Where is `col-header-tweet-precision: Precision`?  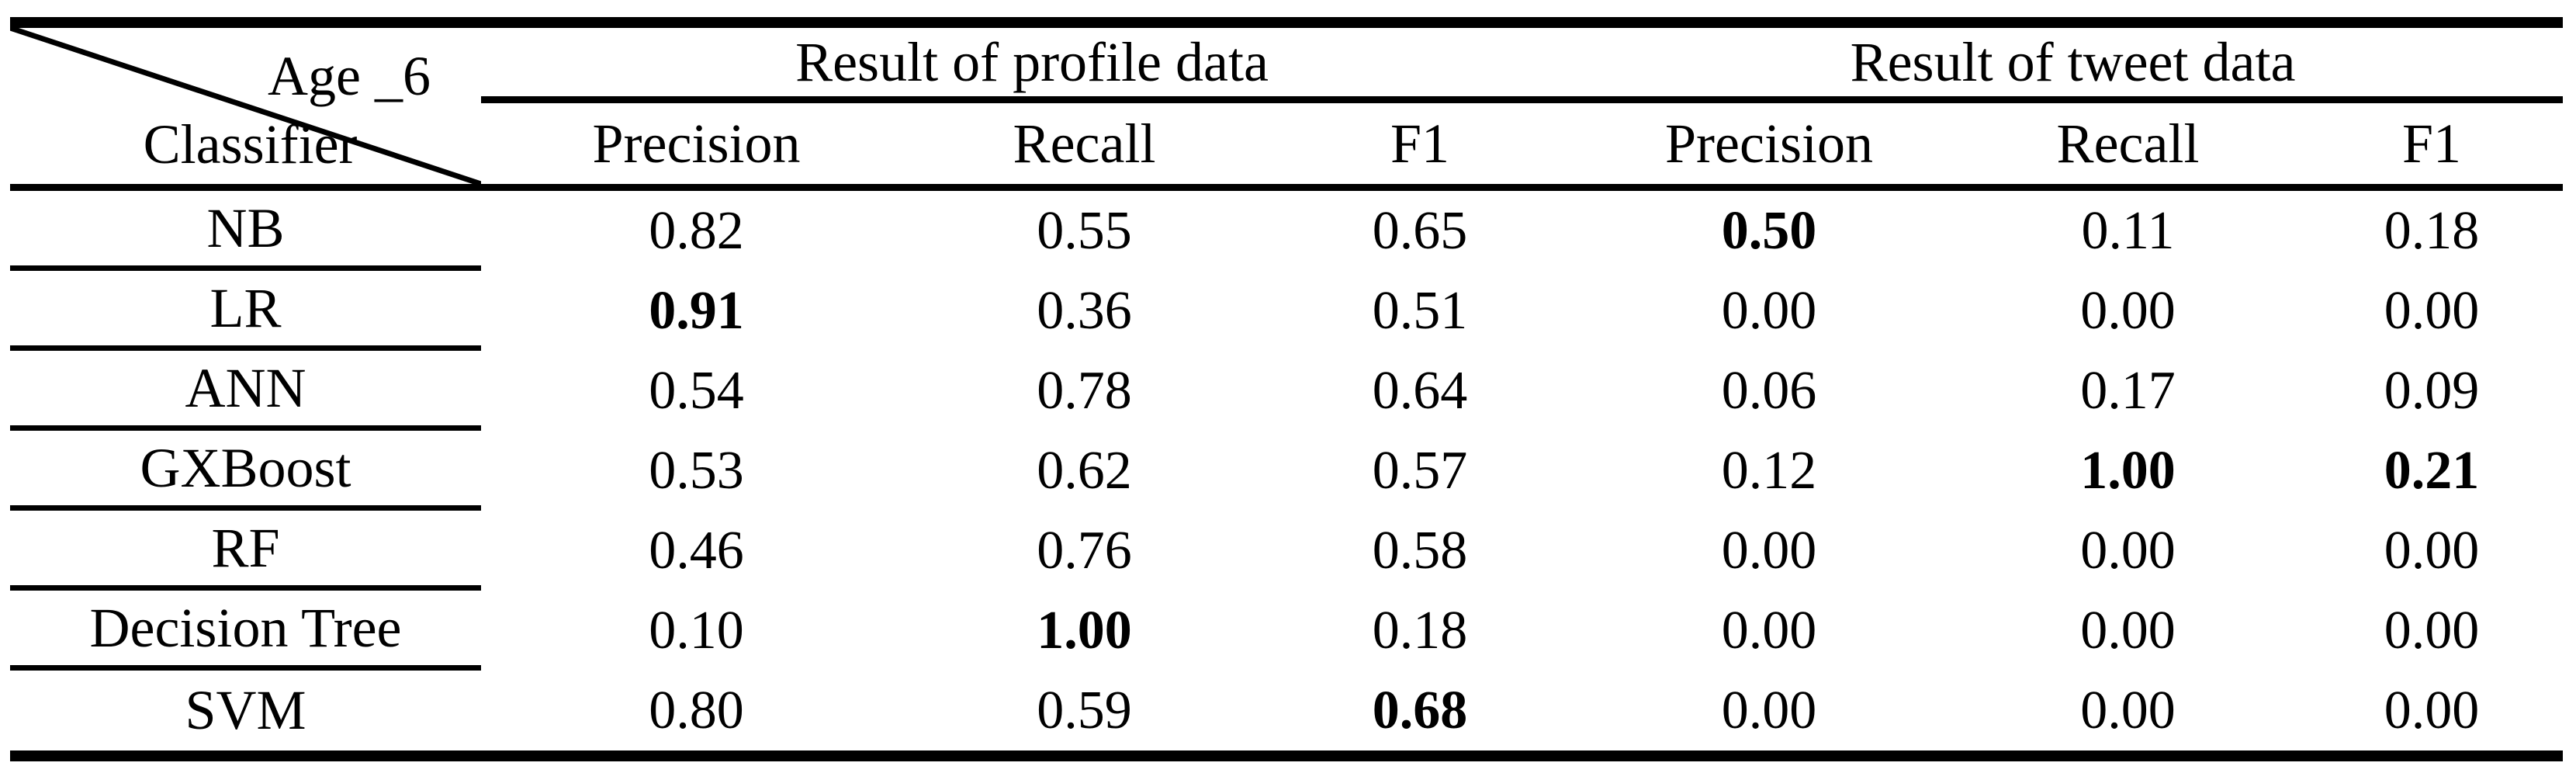 col-header-tweet-precision: Precision is located at coordinates (1769, 143).